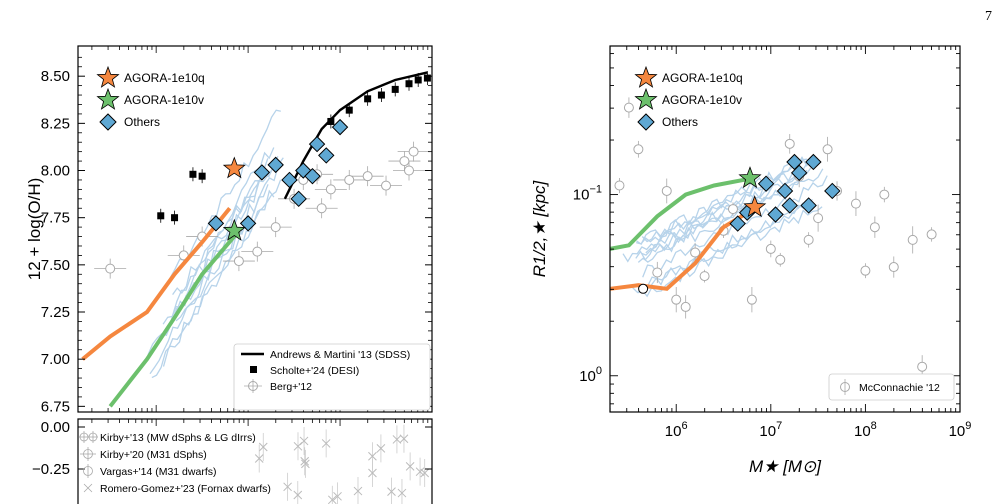 The width and height of the screenshot is (1007, 504). Describe the element at coordinates (770, 430) in the screenshot. I see `x-tick-label: 10⁷` at that location.